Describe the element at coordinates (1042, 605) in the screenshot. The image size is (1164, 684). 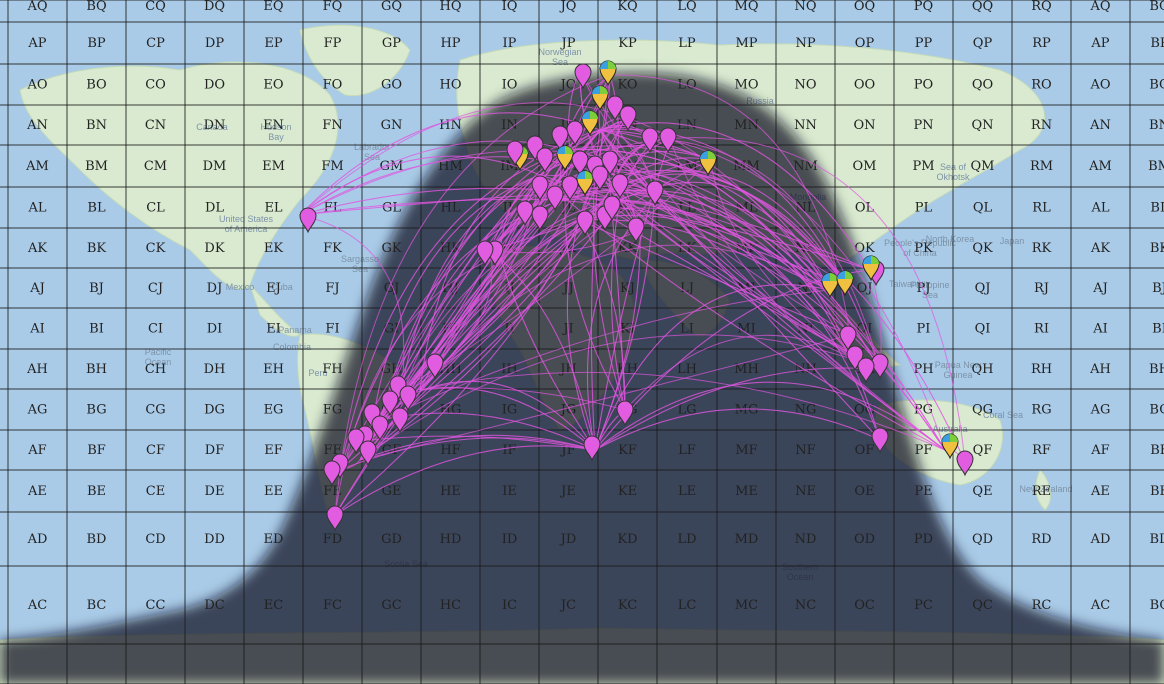
I see `grid-square-label: RC` at that location.